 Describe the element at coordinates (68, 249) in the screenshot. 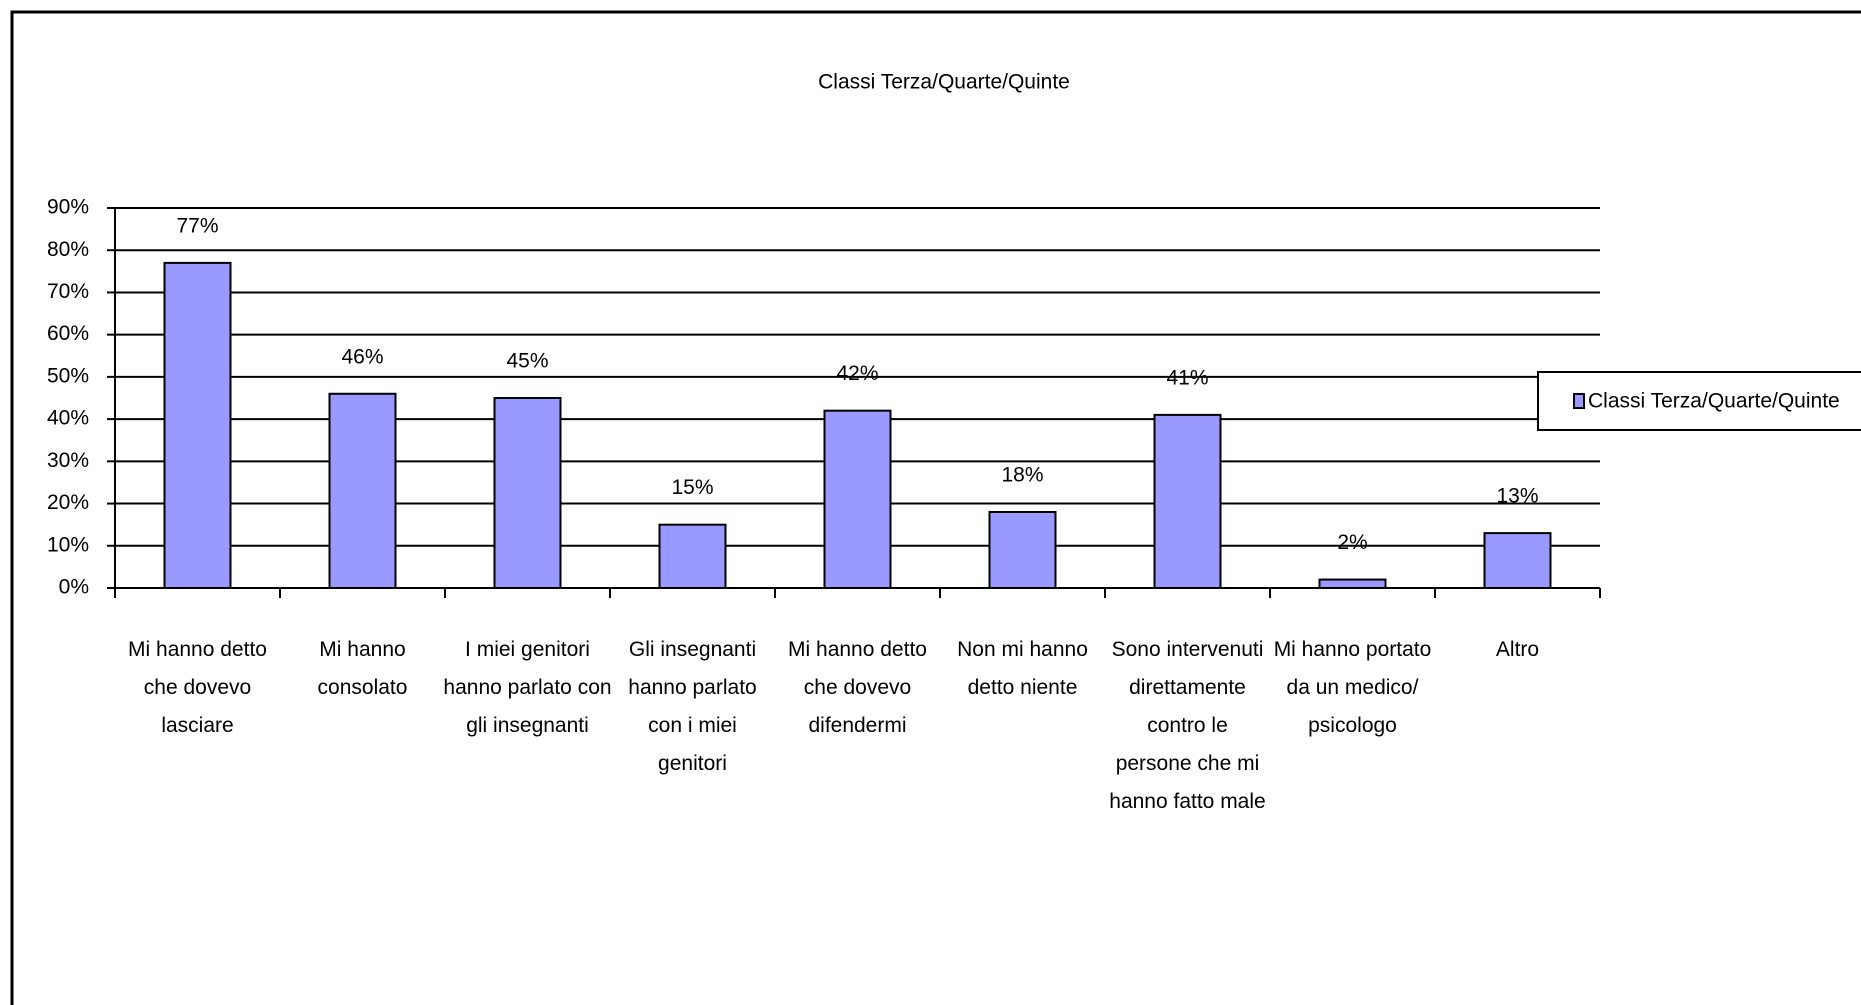

I see `y-tick-label: 80%` at that location.